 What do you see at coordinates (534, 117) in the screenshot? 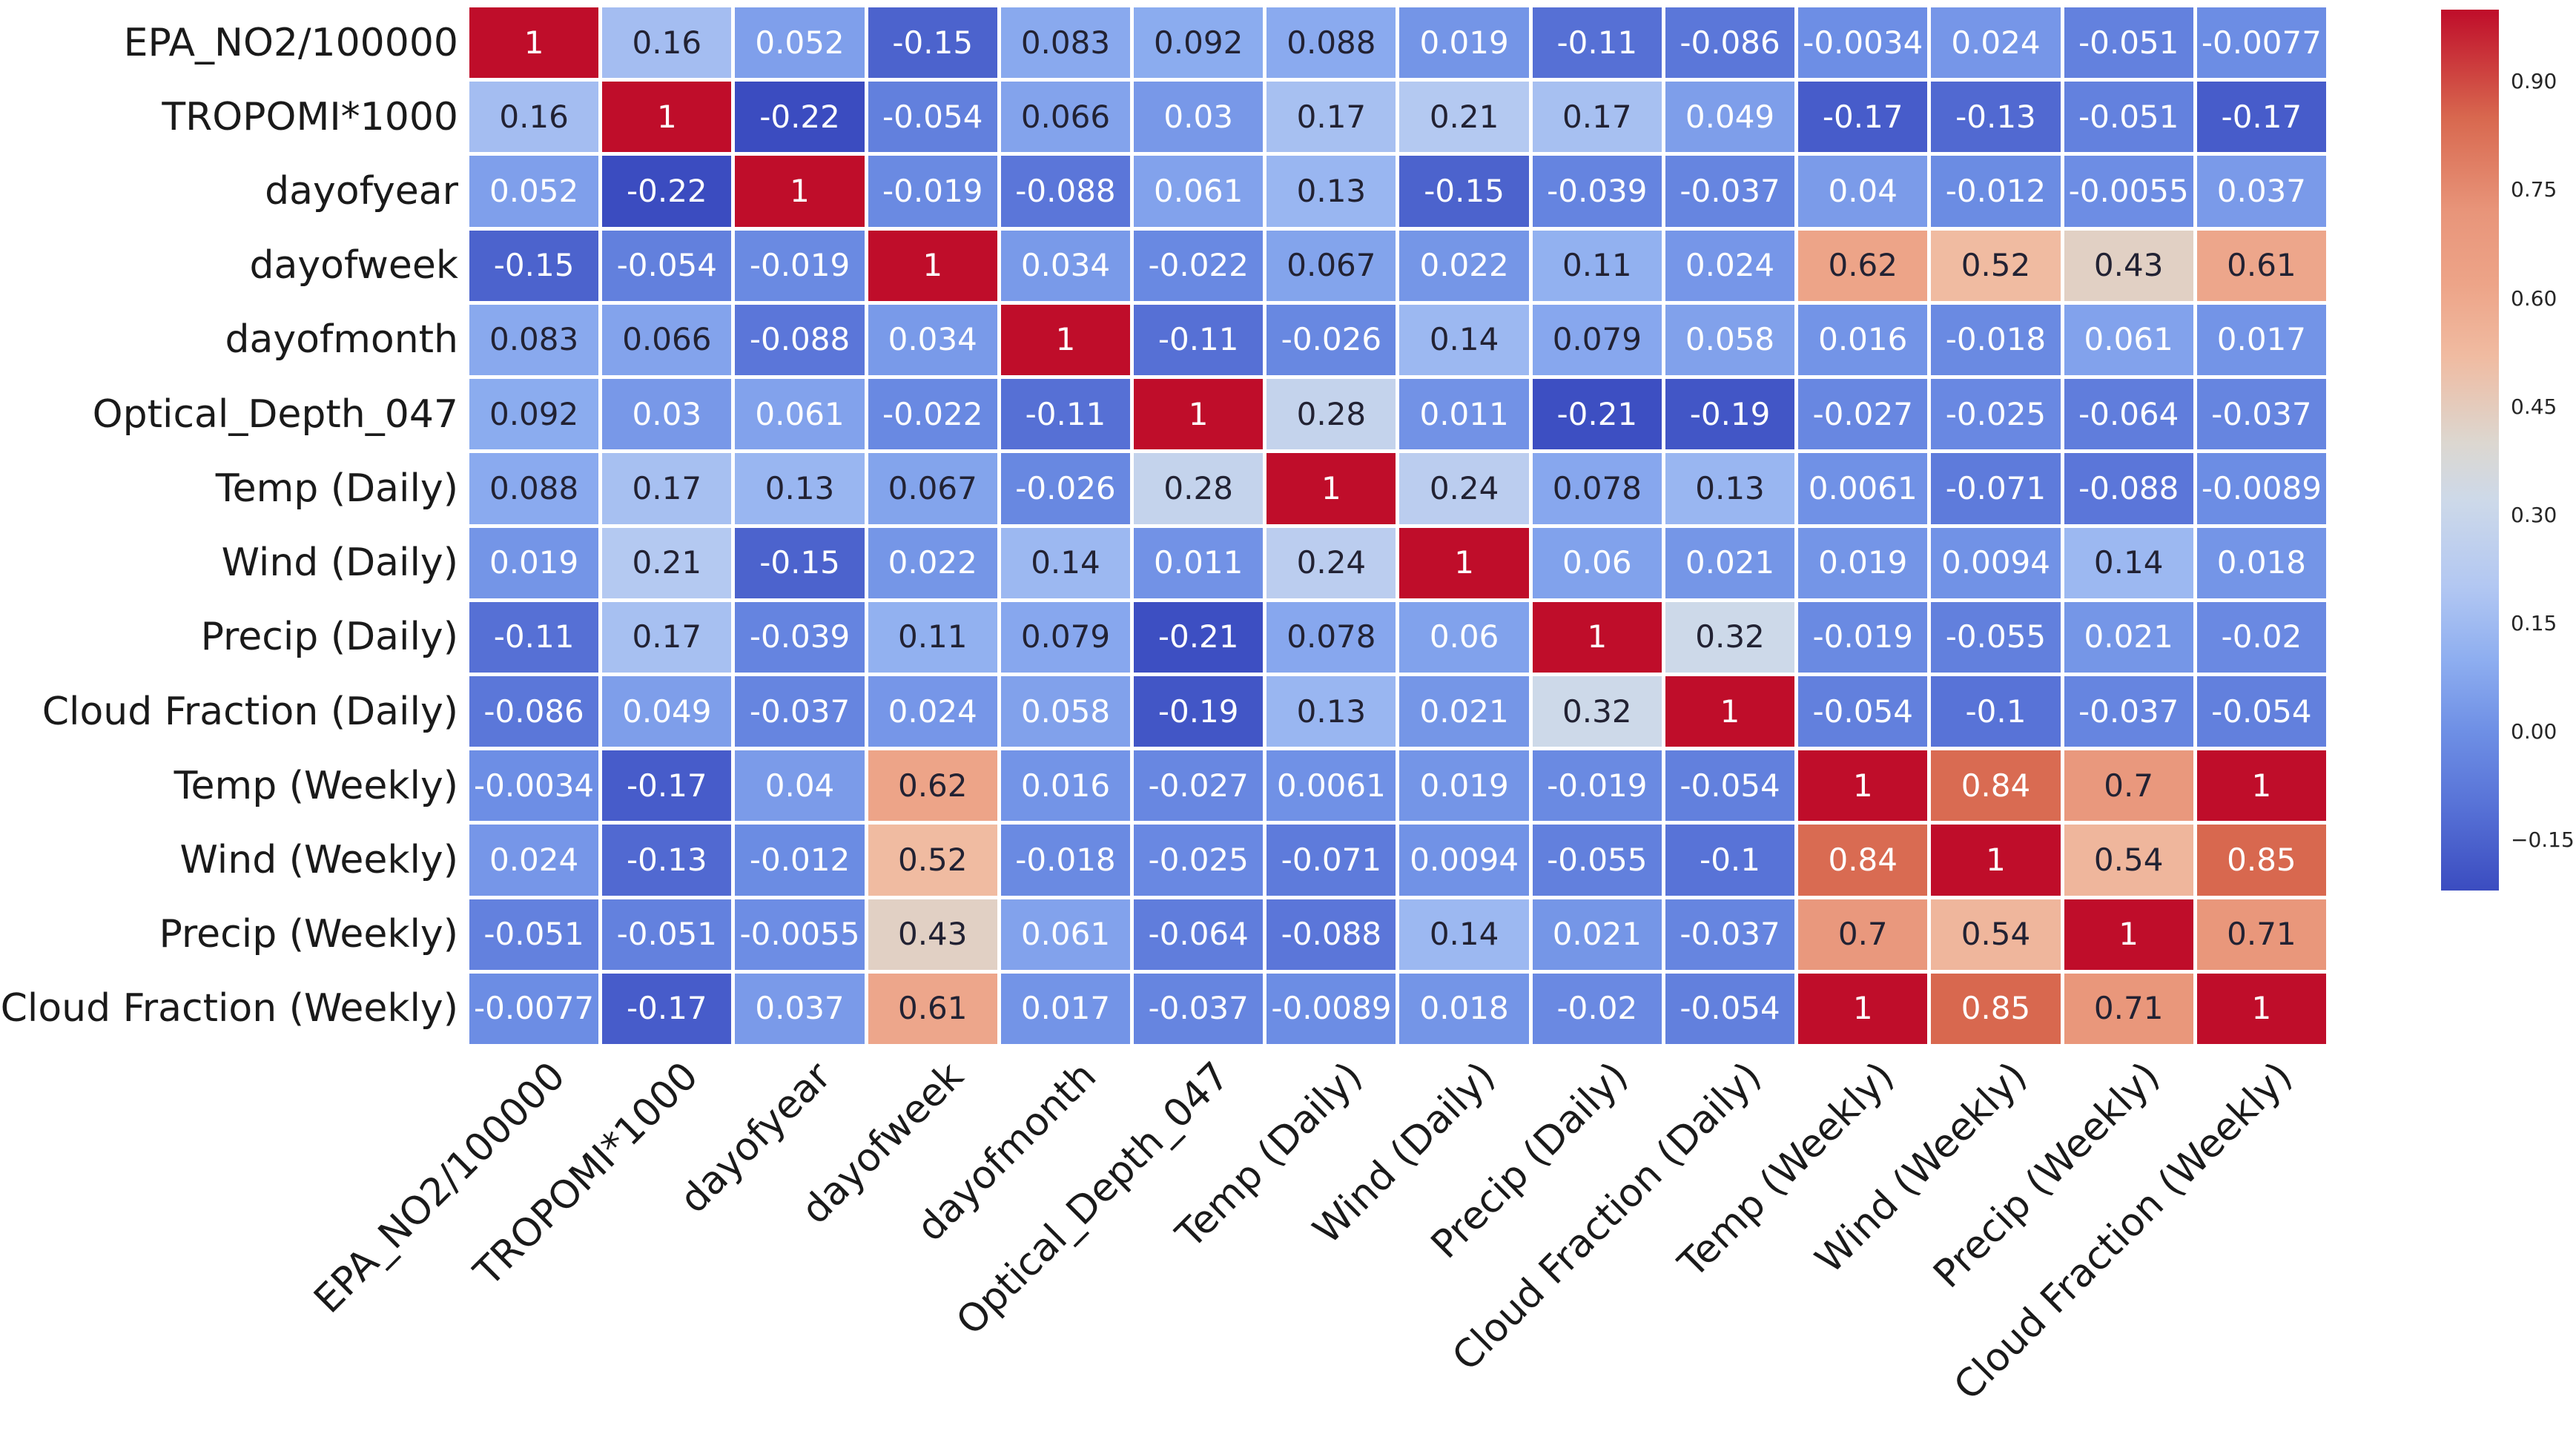
I see `heatmap-cell: 0.16` at bounding box center [534, 117].